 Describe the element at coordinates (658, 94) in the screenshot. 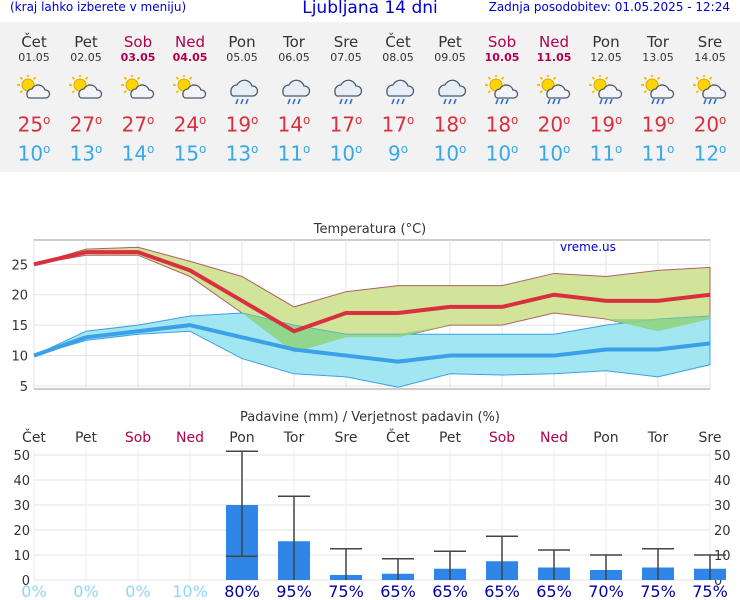

I see `day-column: Tor 13.05 19o 11o` at that location.